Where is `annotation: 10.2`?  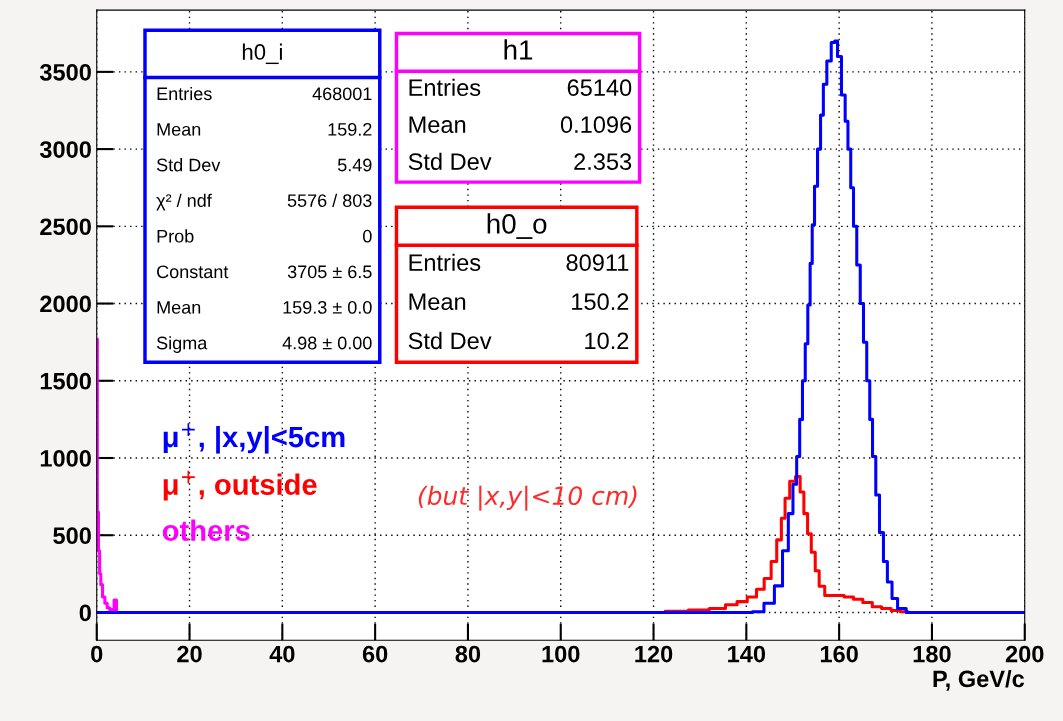
annotation: 10.2 is located at coordinates (607, 341).